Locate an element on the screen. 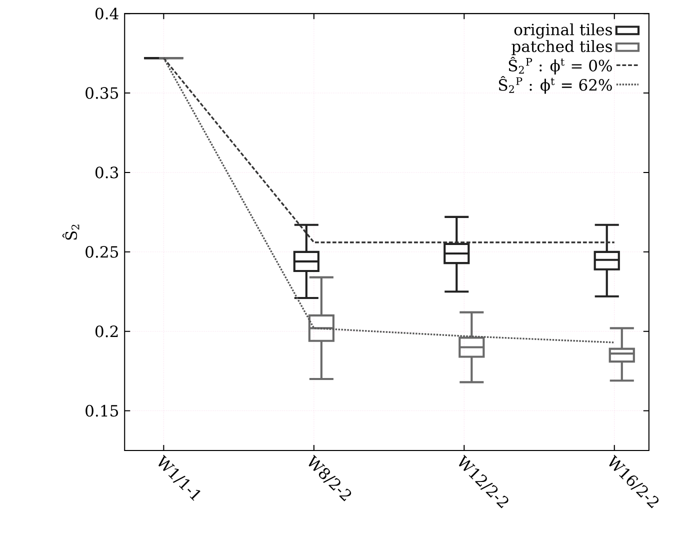  y-tick-label: 0.4 is located at coordinates (106, 14).